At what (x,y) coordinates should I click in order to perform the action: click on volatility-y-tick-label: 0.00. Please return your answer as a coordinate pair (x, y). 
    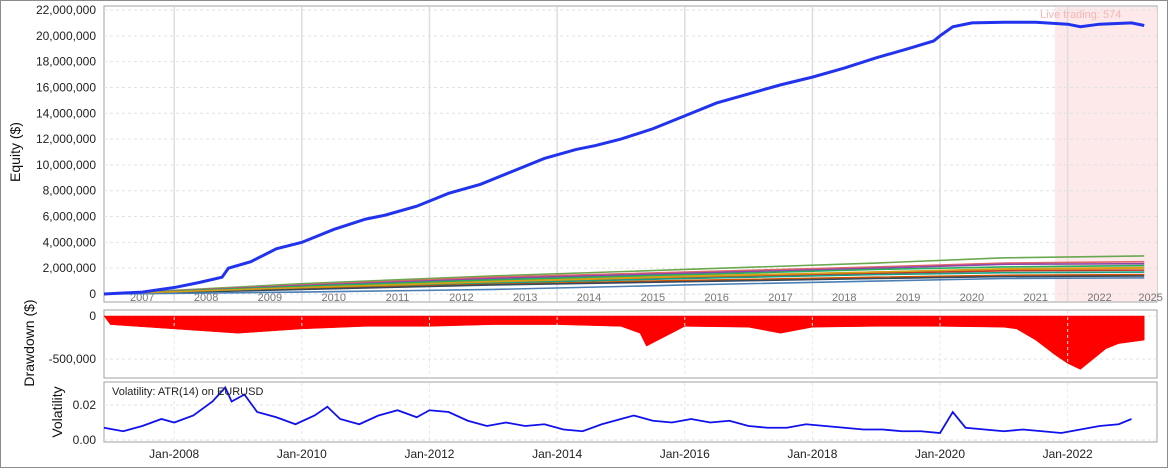
    Looking at the image, I should click on (85, 440).